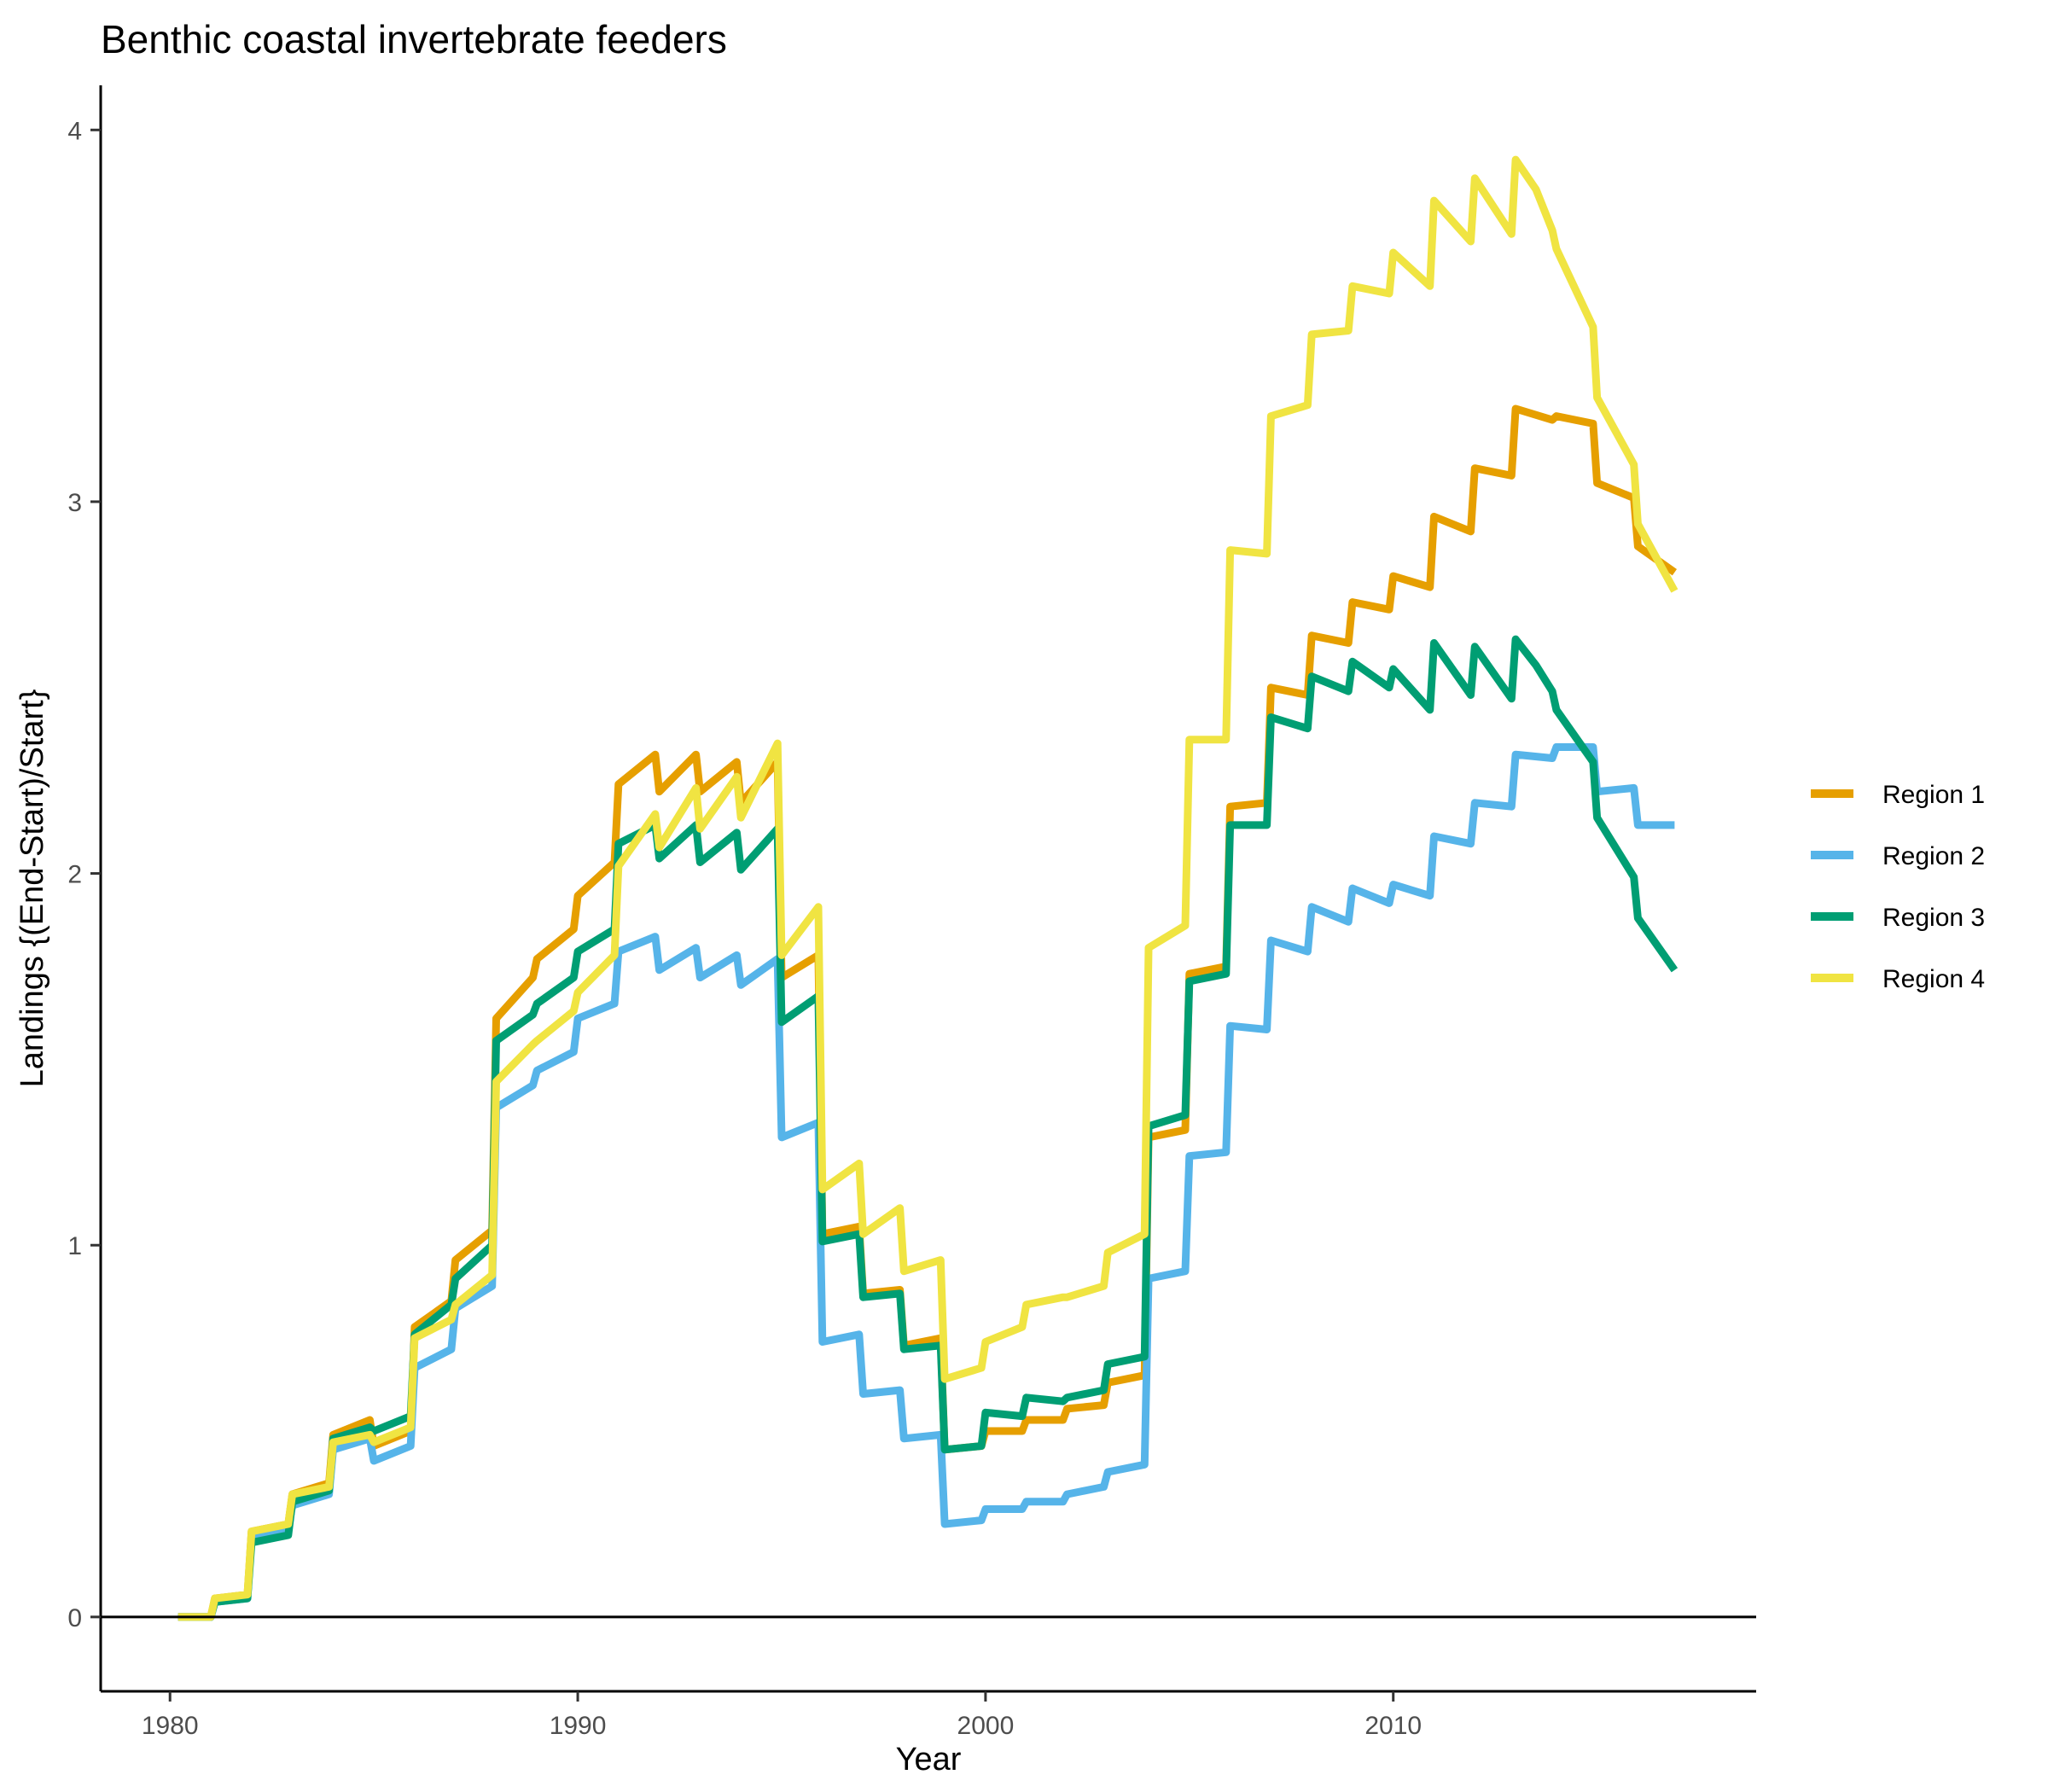  What do you see at coordinates (929, 1759) in the screenshot?
I see `x-axis-title: Year` at bounding box center [929, 1759].